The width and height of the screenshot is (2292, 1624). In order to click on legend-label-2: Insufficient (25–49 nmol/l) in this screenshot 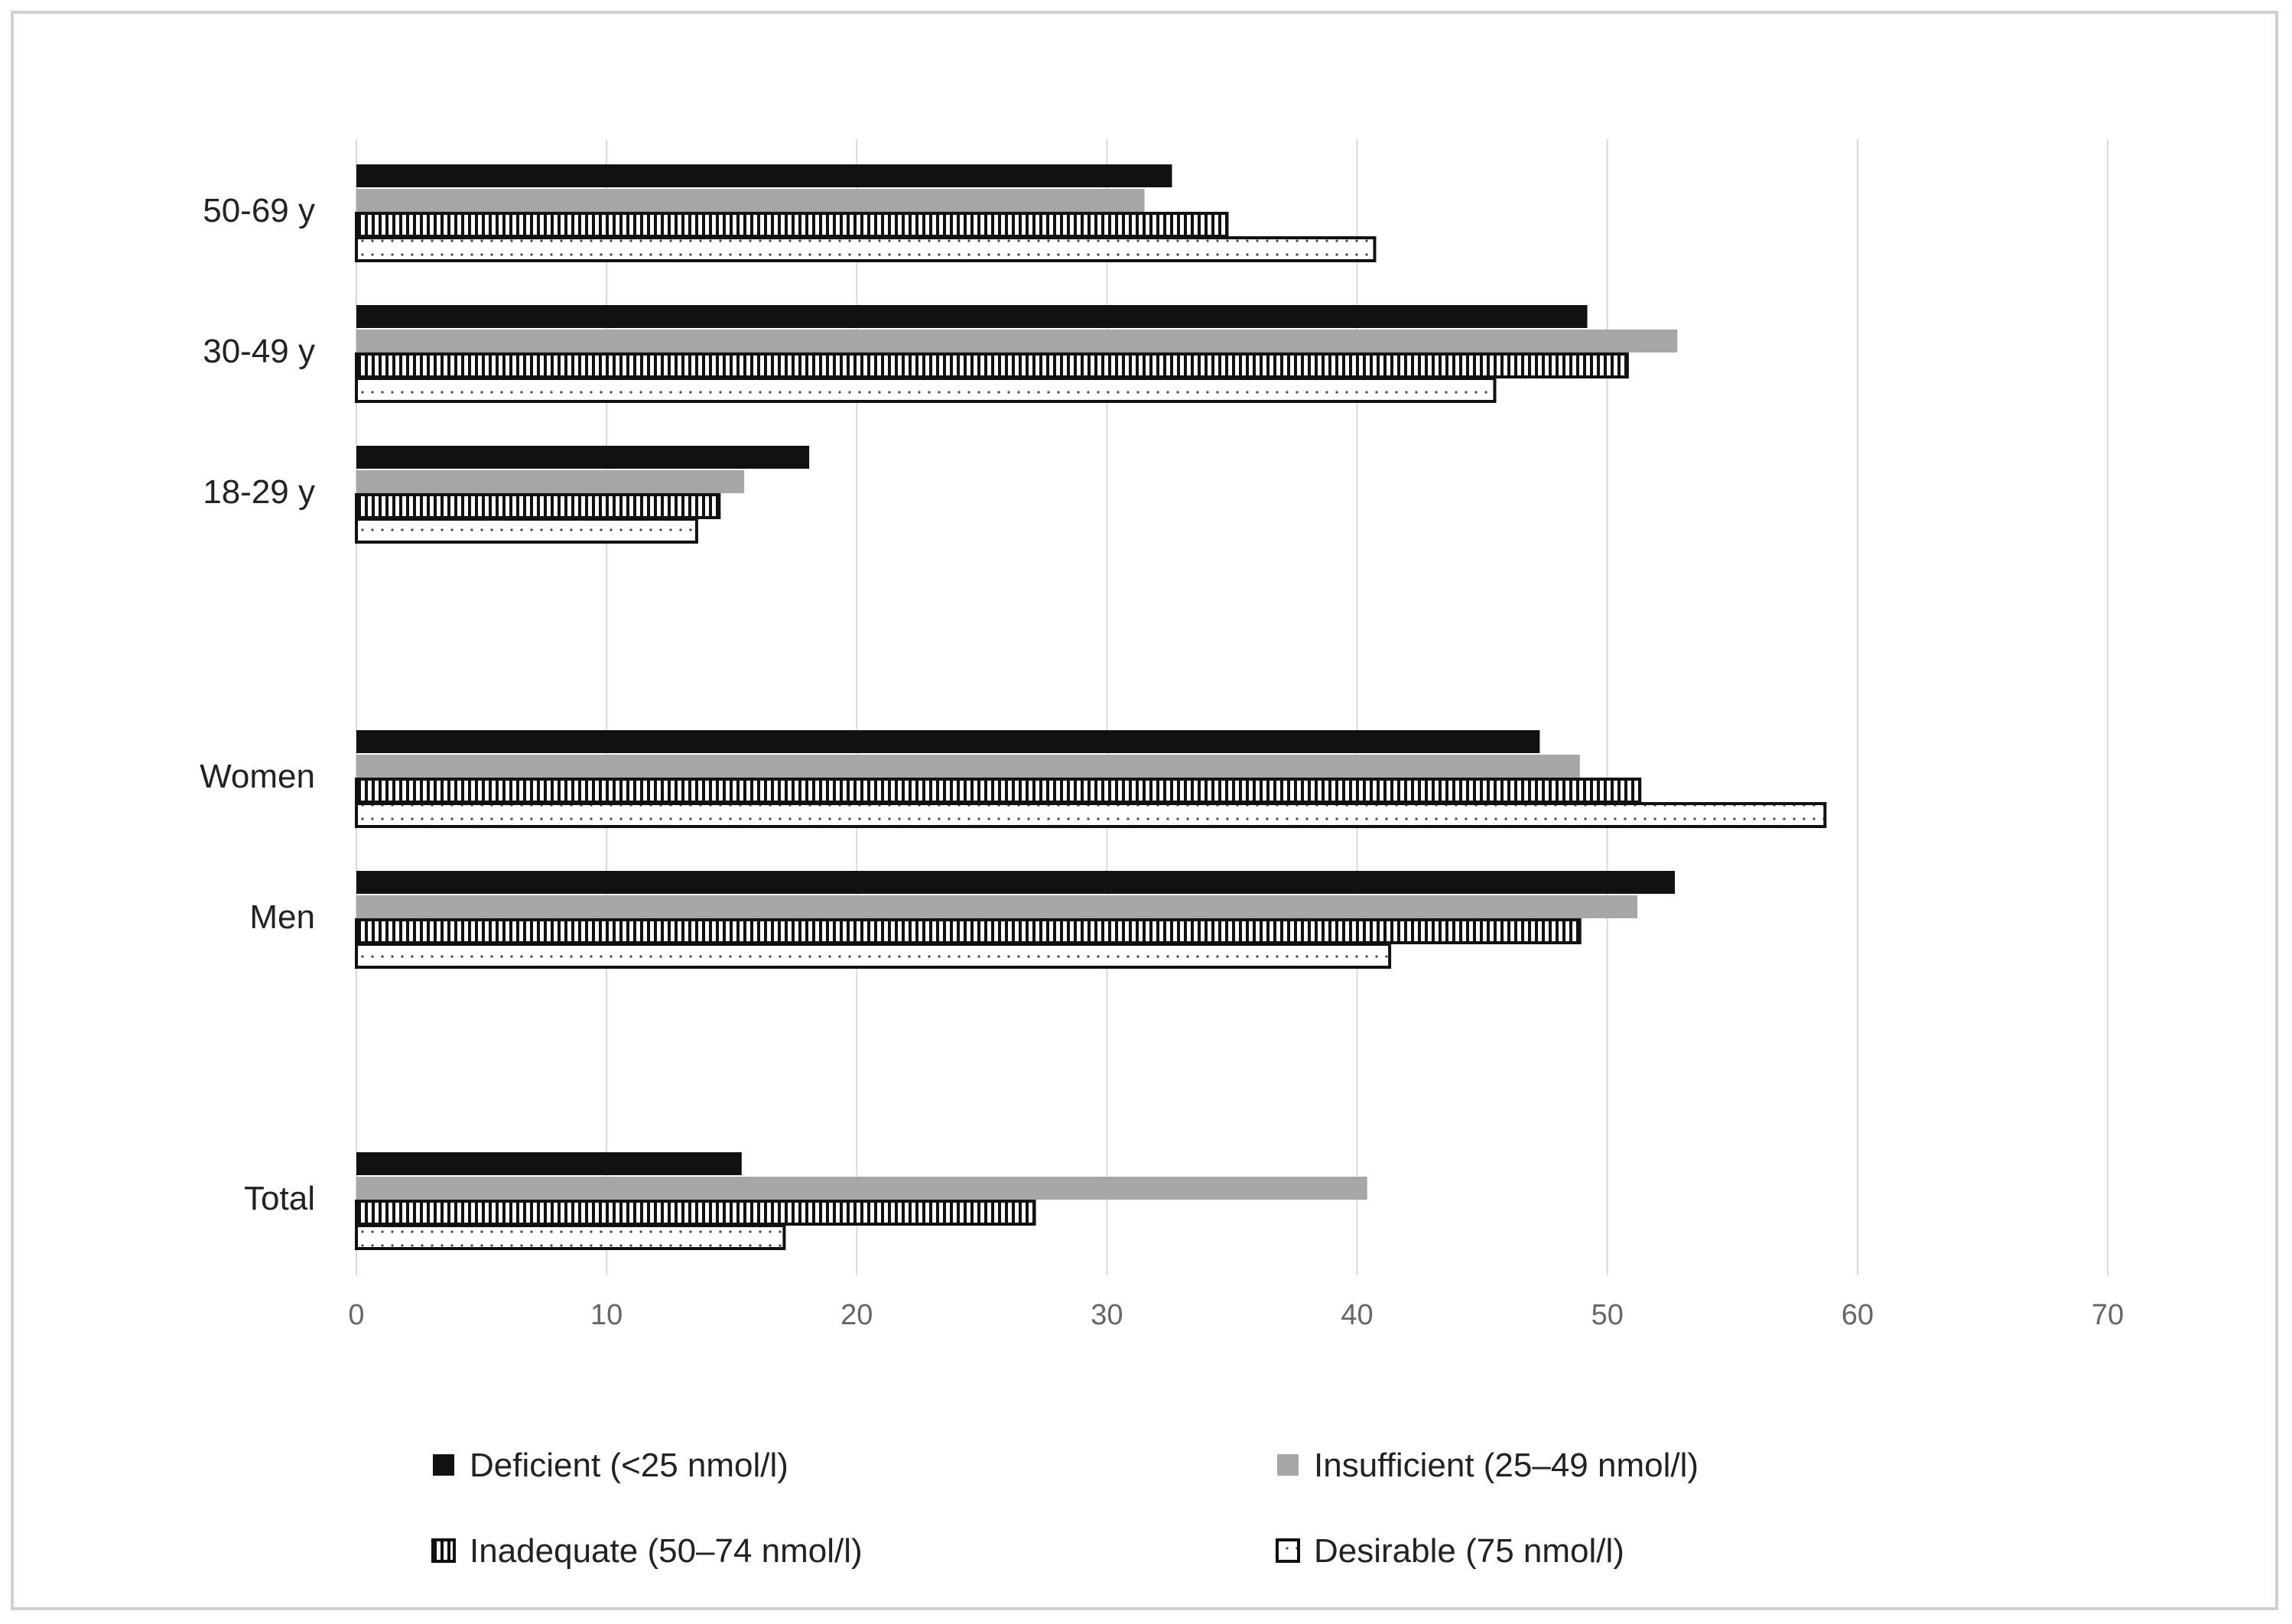, I will do `click(1506, 1465)`.